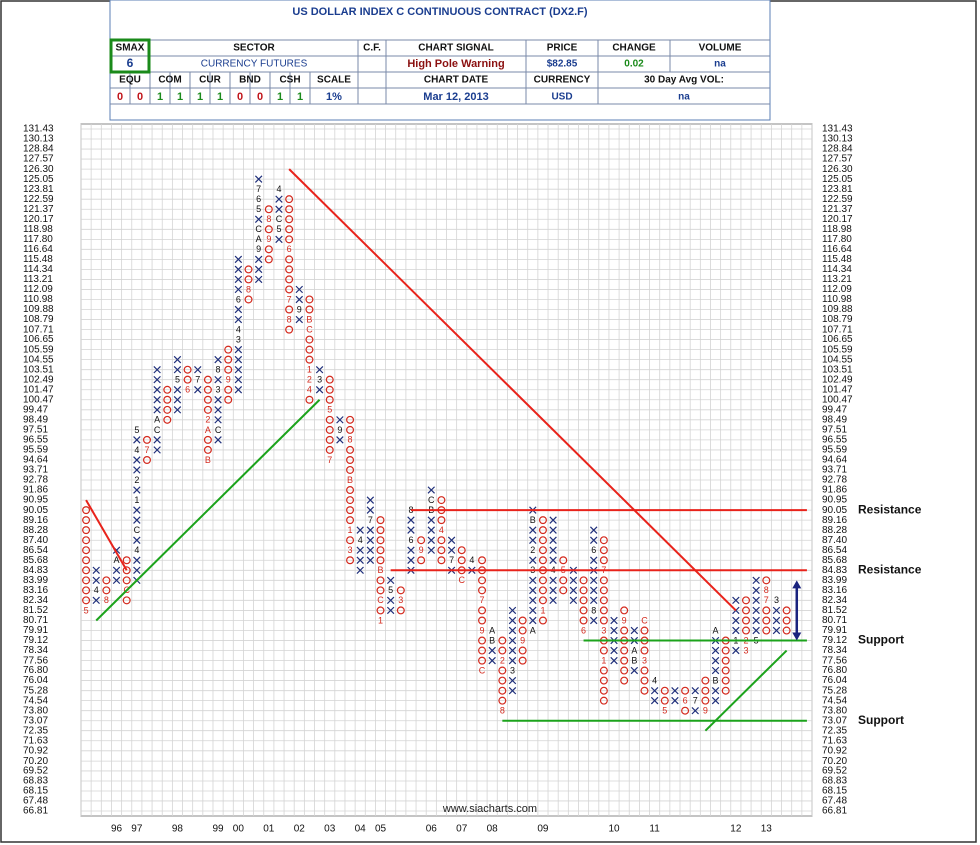  Describe the element at coordinates (834, 430) in the screenshot. I see `y-tick-label-right: 97.51` at that location.